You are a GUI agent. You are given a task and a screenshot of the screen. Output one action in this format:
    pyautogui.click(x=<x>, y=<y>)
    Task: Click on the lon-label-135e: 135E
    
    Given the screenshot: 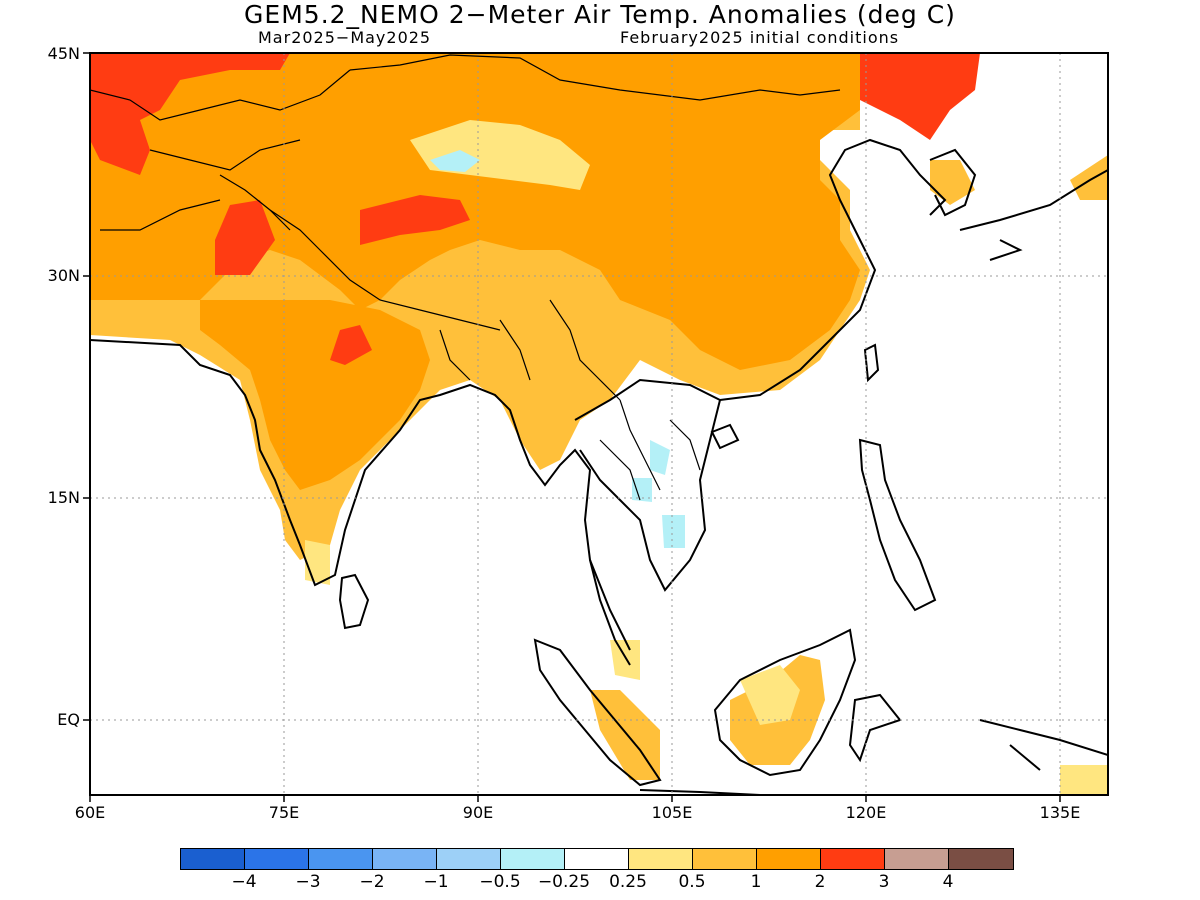 What is the action you would take?
    pyautogui.click(x=1060, y=812)
    